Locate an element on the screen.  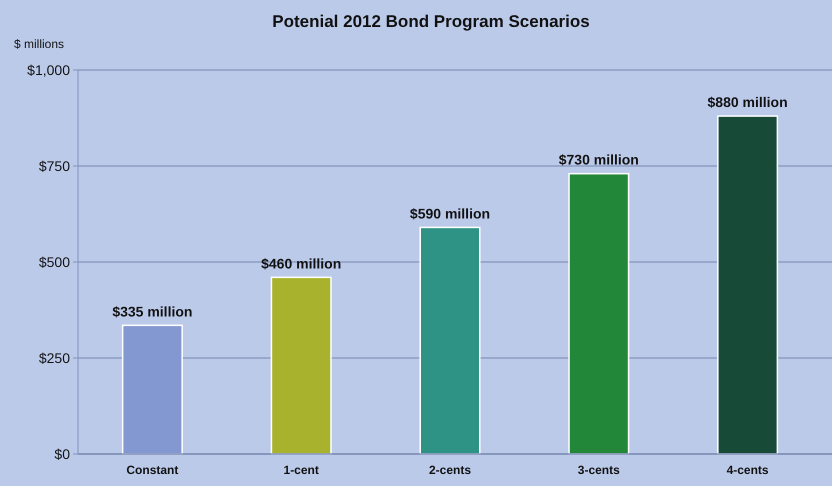
data-label: $460 million is located at coordinates (301, 263).